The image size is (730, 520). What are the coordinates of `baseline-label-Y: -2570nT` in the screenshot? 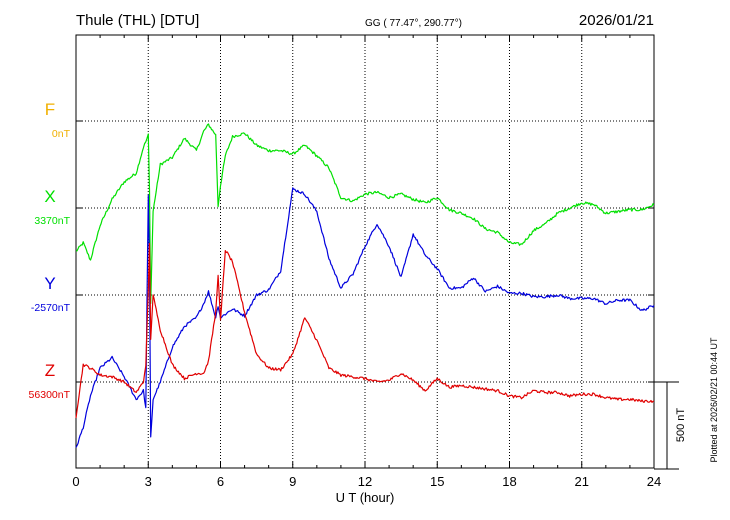 It's located at (51, 308).